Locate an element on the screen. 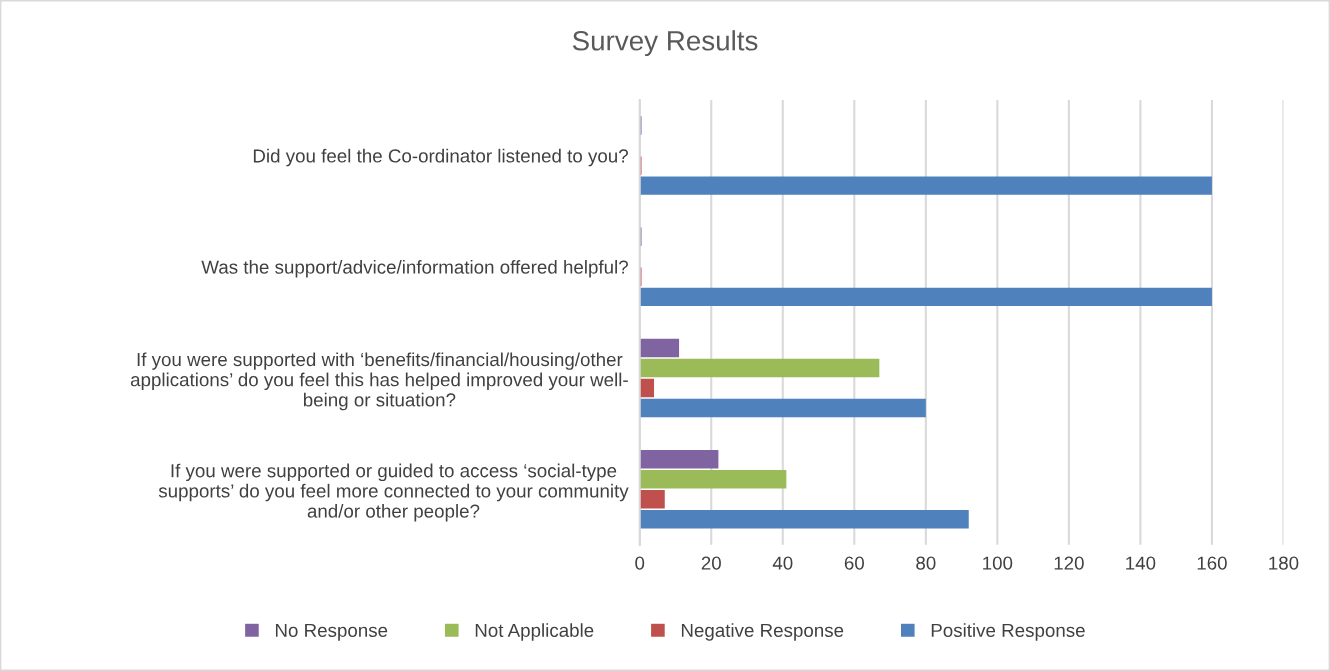  x-tick-label: 160 is located at coordinates (1212, 563).